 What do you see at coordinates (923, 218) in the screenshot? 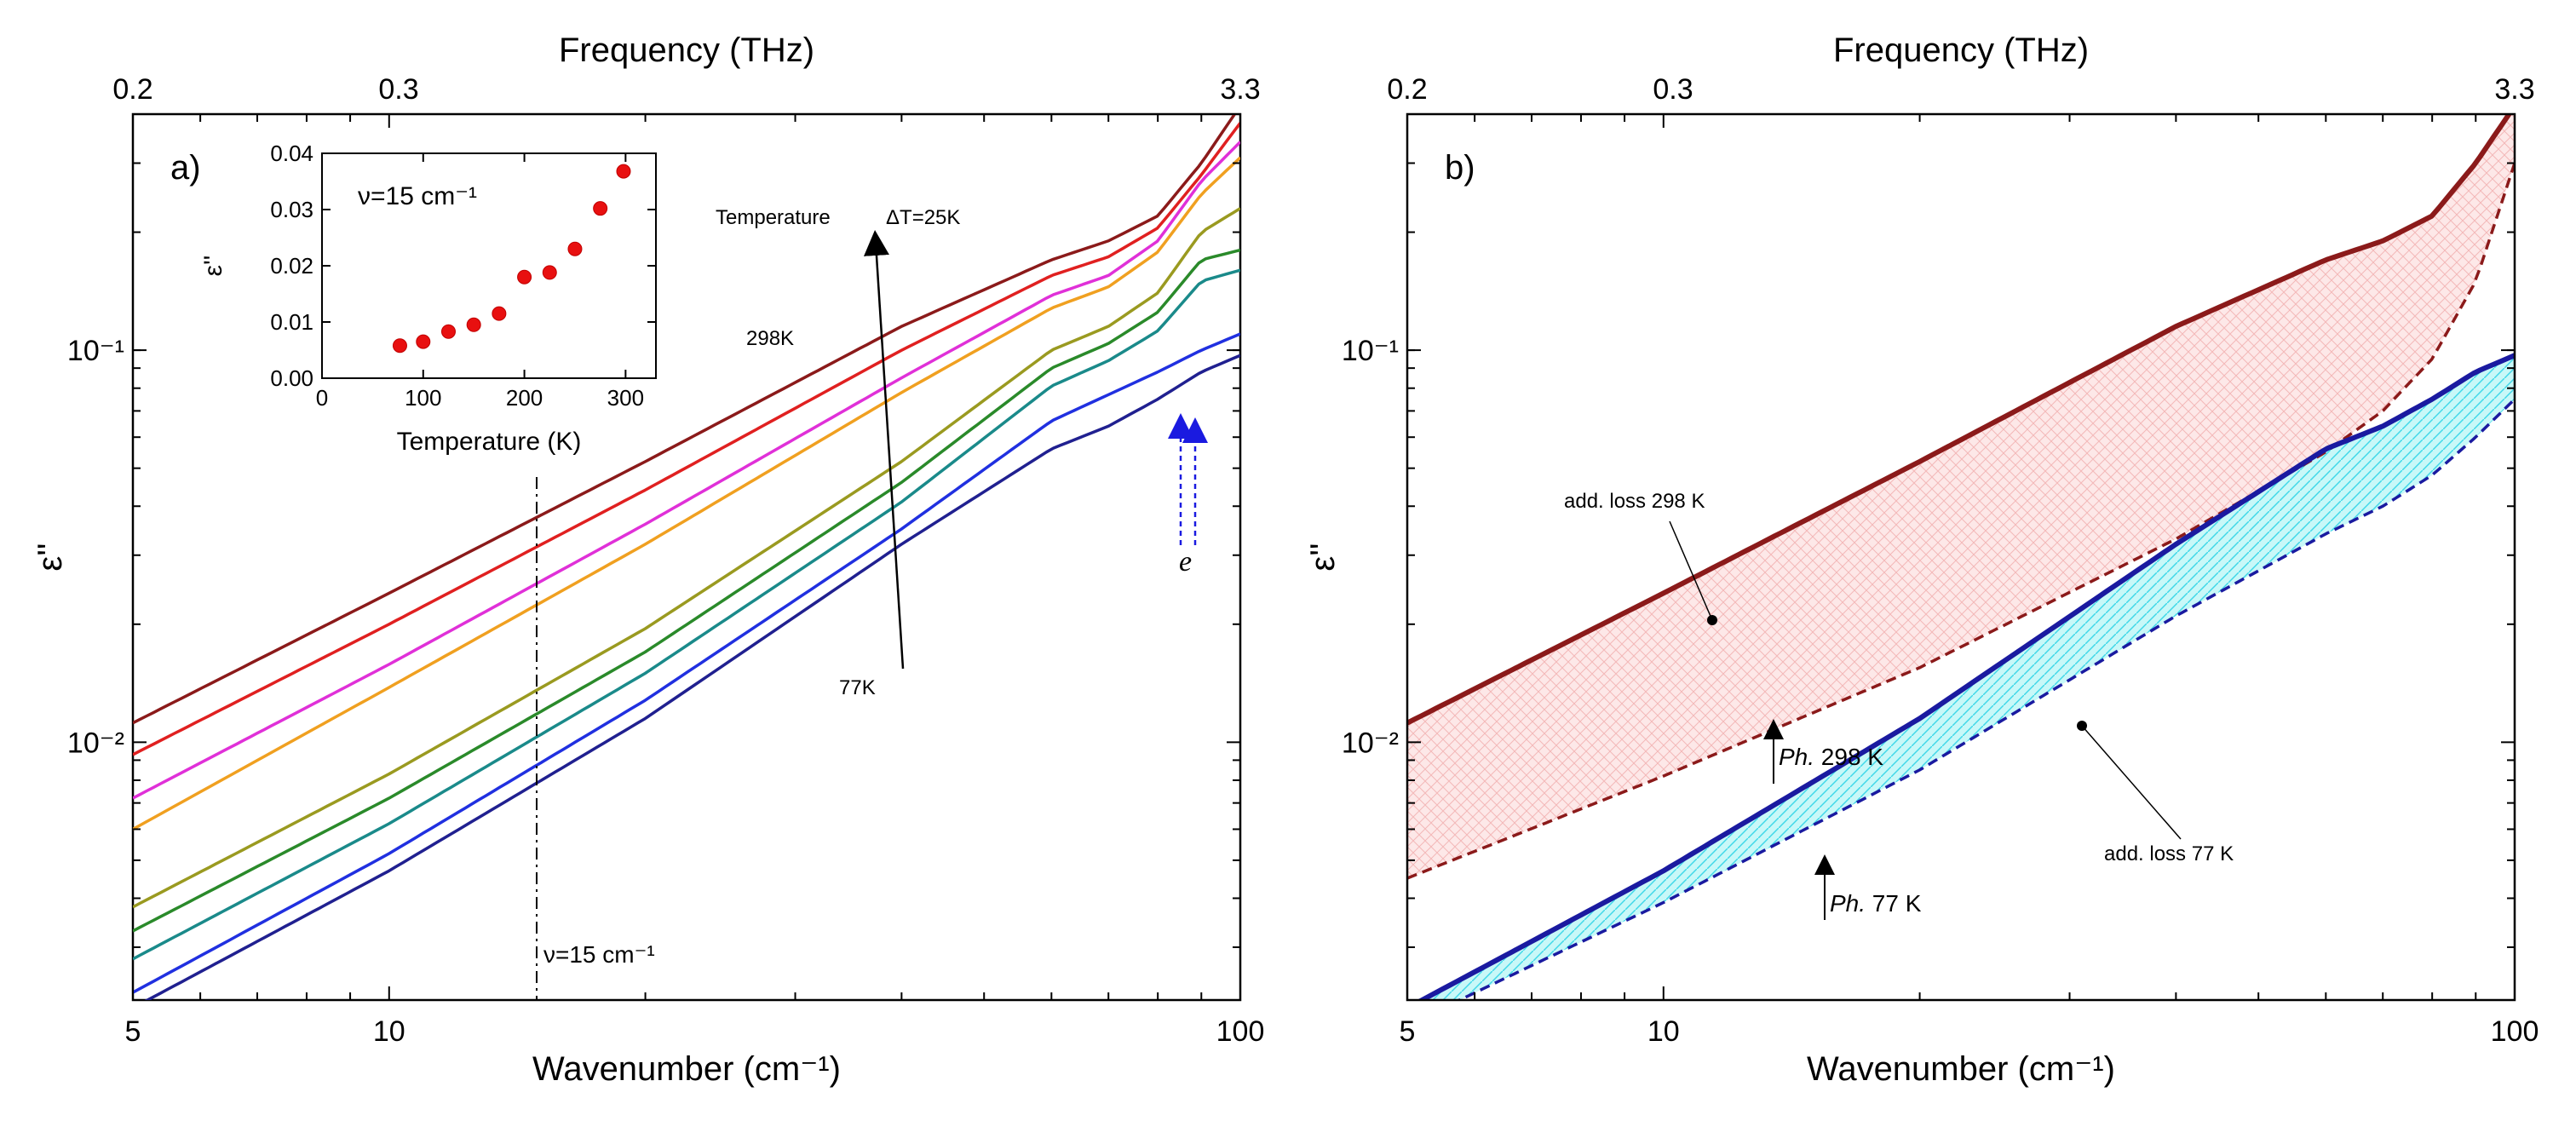
I see `delta-t-label: ΔT=25K` at bounding box center [923, 218].